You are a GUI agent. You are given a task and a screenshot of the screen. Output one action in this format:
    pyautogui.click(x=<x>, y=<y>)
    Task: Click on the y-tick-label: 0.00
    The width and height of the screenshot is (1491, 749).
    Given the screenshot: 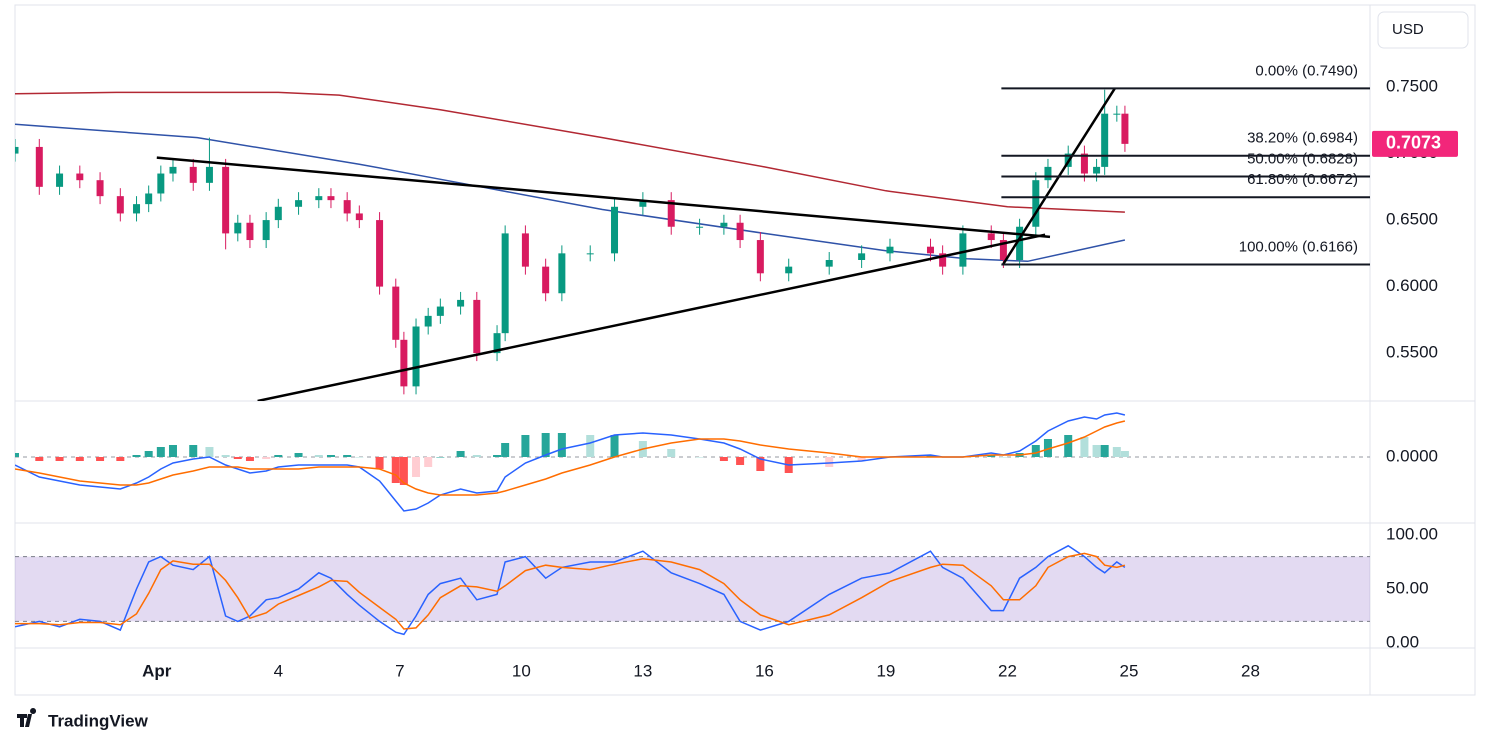 What is the action you would take?
    pyautogui.click(x=1402, y=642)
    